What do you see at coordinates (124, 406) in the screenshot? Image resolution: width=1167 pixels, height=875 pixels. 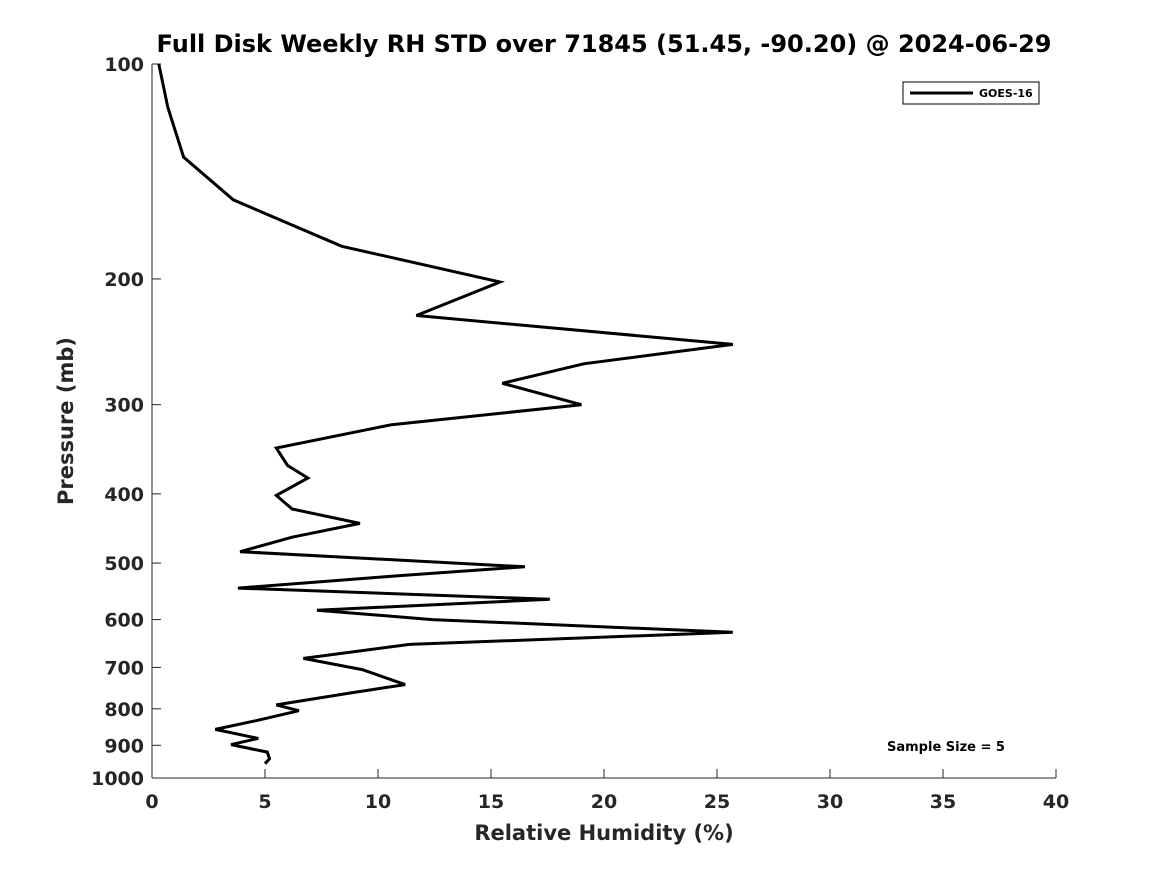 I see `y-tick-label: 300` at bounding box center [124, 406].